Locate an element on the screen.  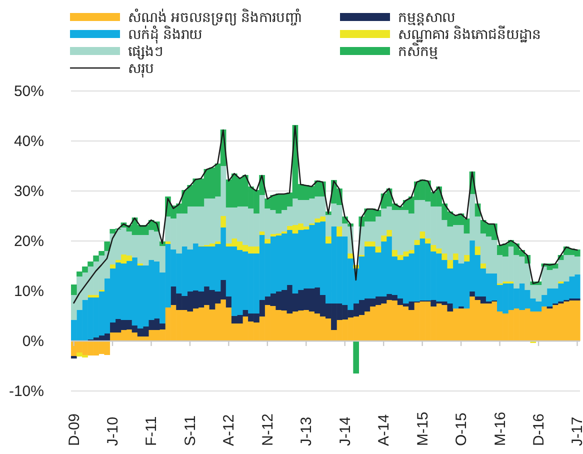
x-tick-label: M-15 is located at coordinates (423, 429).